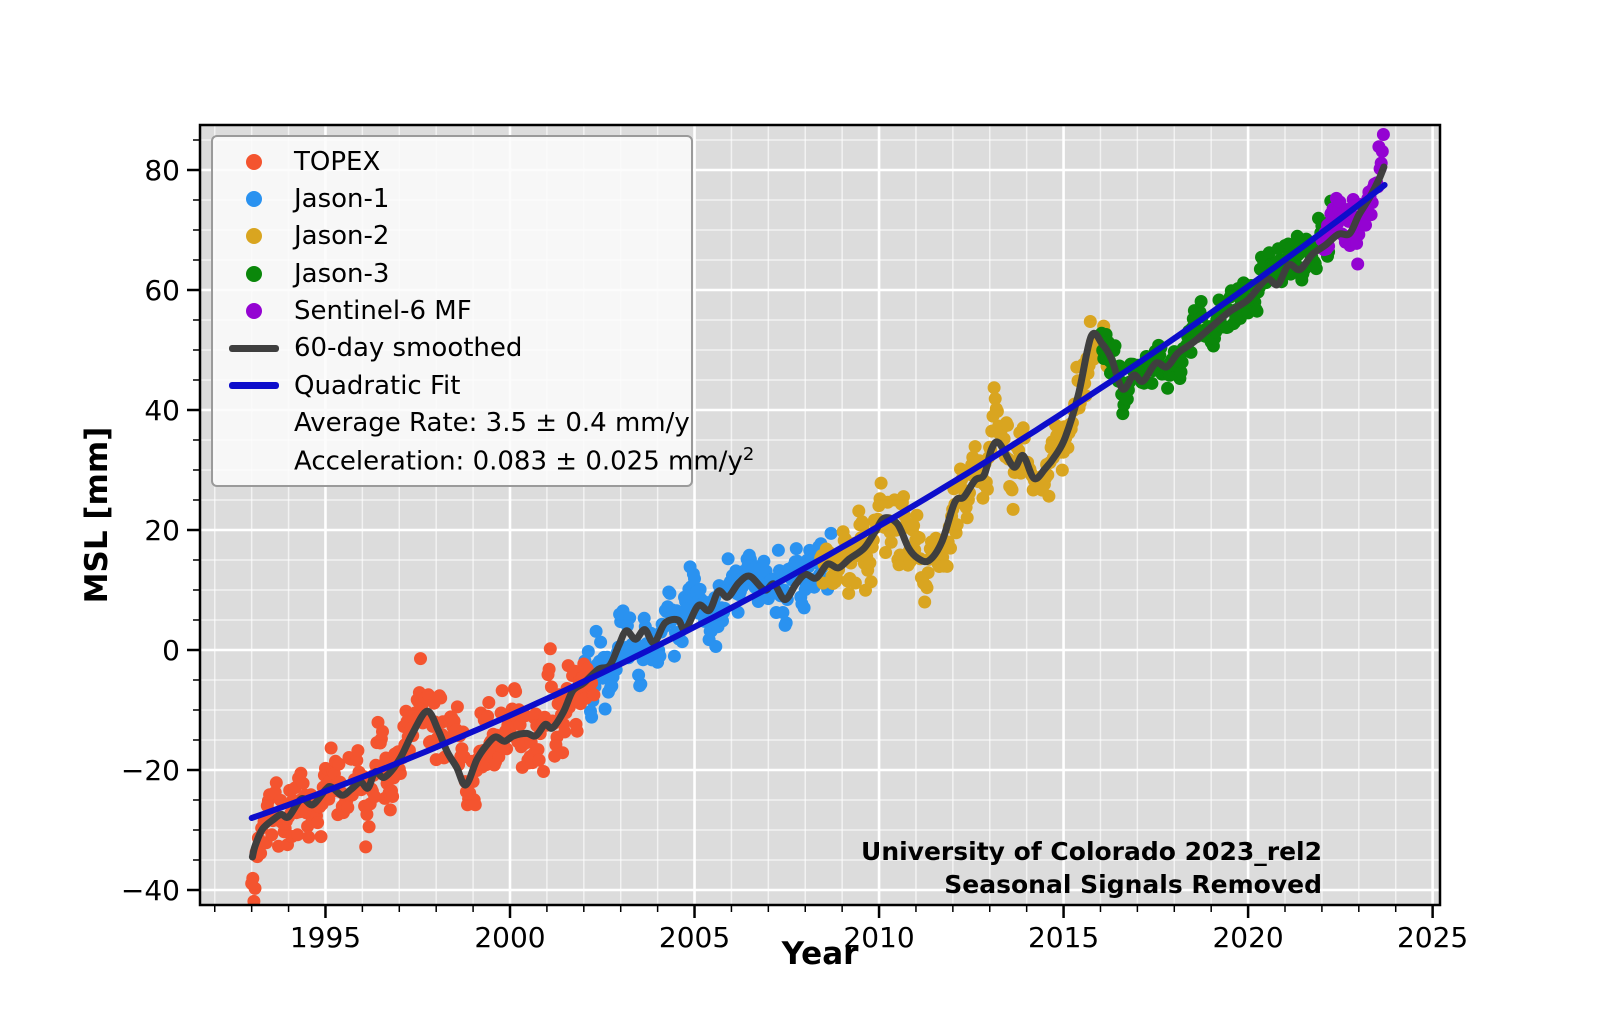 The image size is (1600, 1036). What do you see at coordinates (97, 515) in the screenshot?
I see `y-axis-title: MSL [mm]` at bounding box center [97, 515].